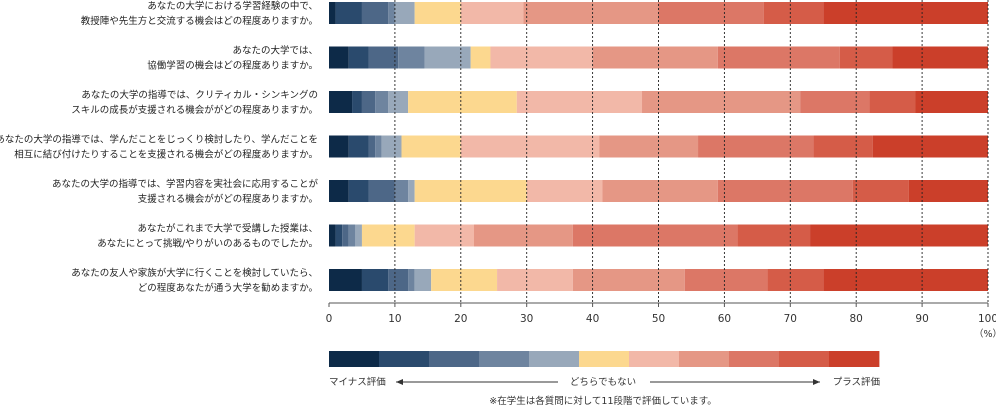 This screenshot has width=996, height=411. Describe the element at coordinates (207, 244) in the screenshot. I see `category-label: あなたにとって挑戦/やりがいのあるものでしたか。` at that location.